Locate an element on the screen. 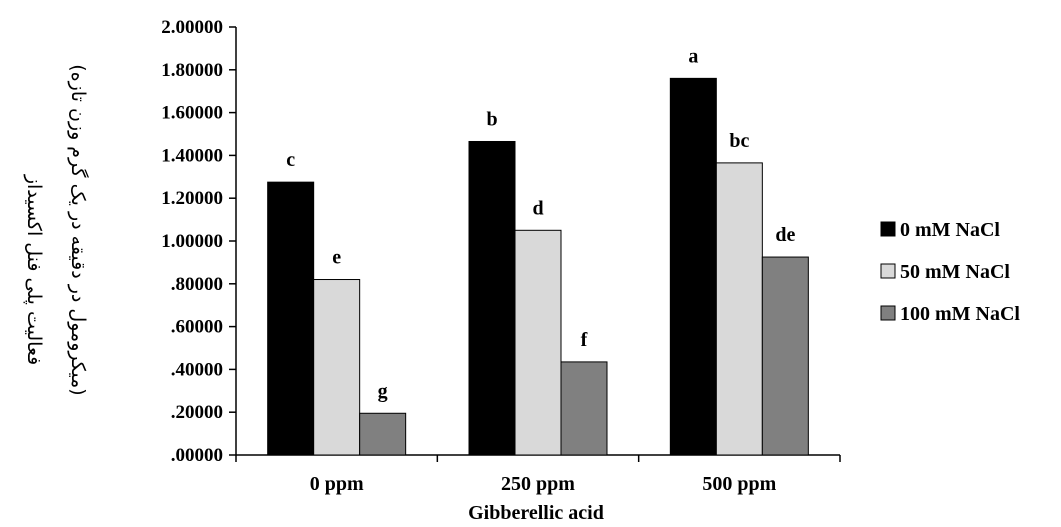 This screenshot has height=527, width=1061. y-tick-label: .60000 is located at coordinates (197, 327).